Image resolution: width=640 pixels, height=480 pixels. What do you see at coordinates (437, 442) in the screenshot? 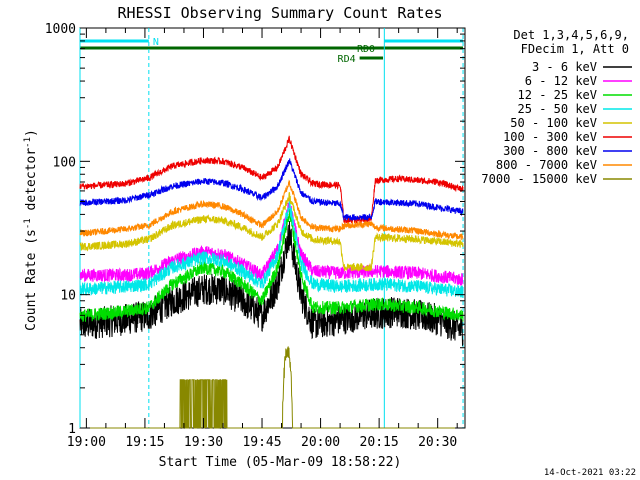
I see `x-tick-label: 20:30` at bounding box center [437, 442].